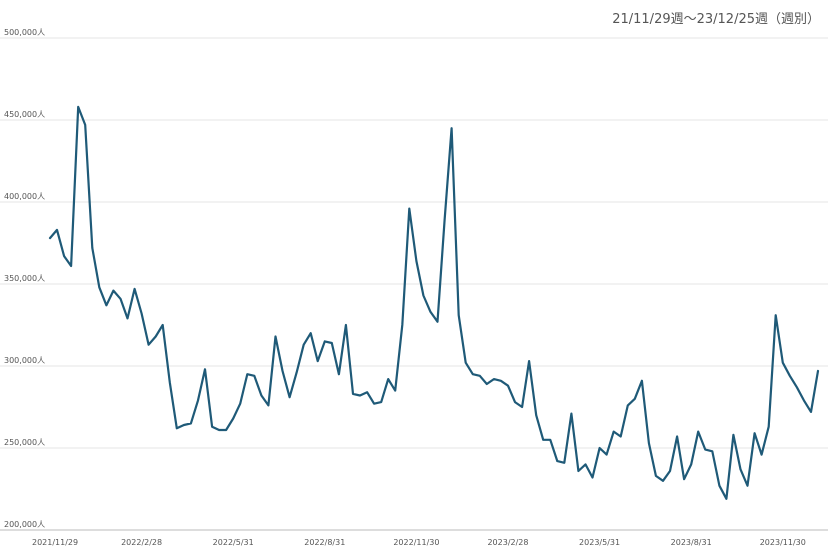 Image resolution: width=828 pixels, height=552 pixels. I want to click on y-tick-label: 250,000人, so click(24, 442).